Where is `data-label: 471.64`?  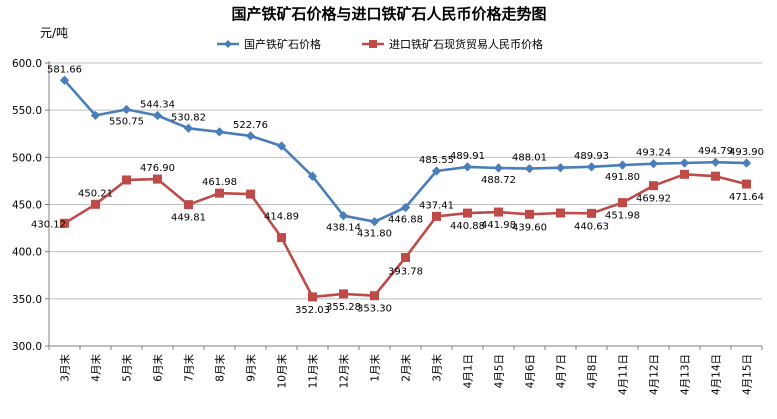
data-label: 471.64 is located at coordinates (746, 197).